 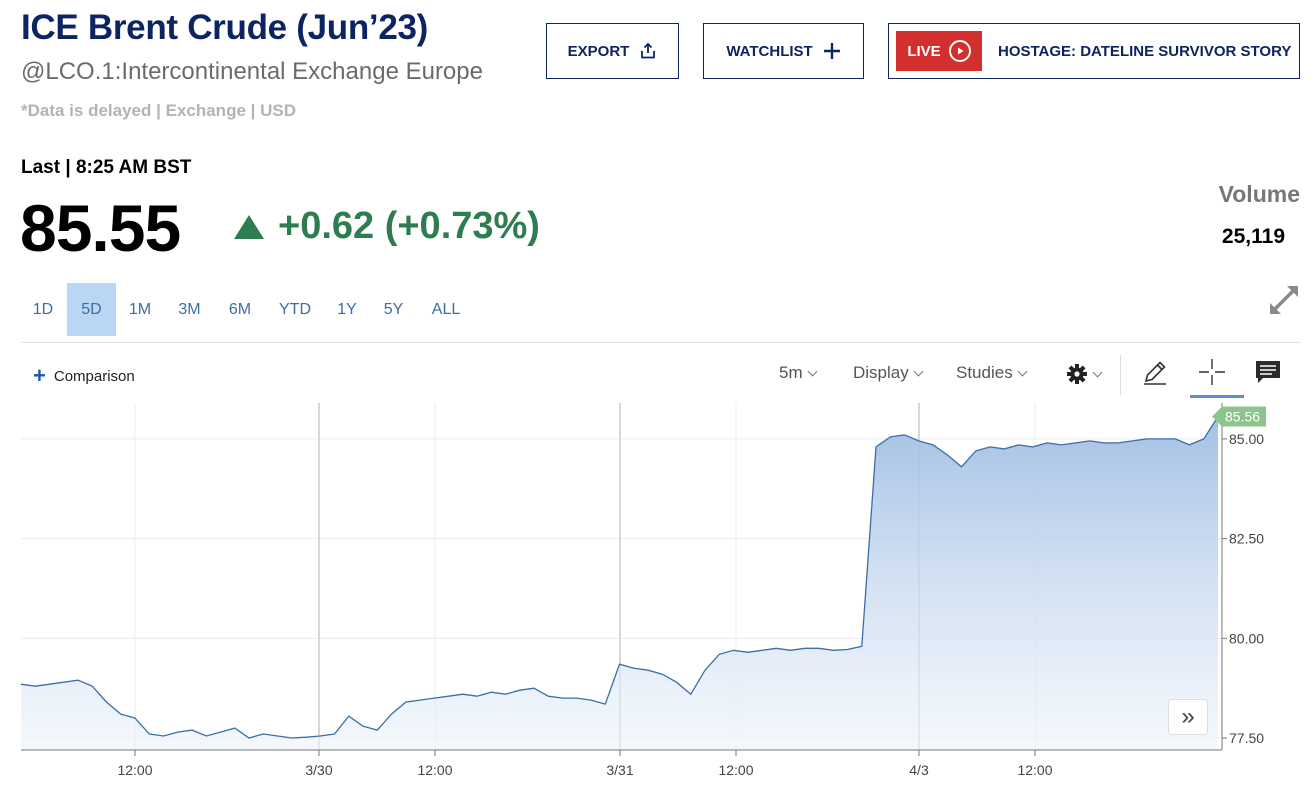 I want to click on y-tick-label: 85.00, so click(x=1246, y=439).